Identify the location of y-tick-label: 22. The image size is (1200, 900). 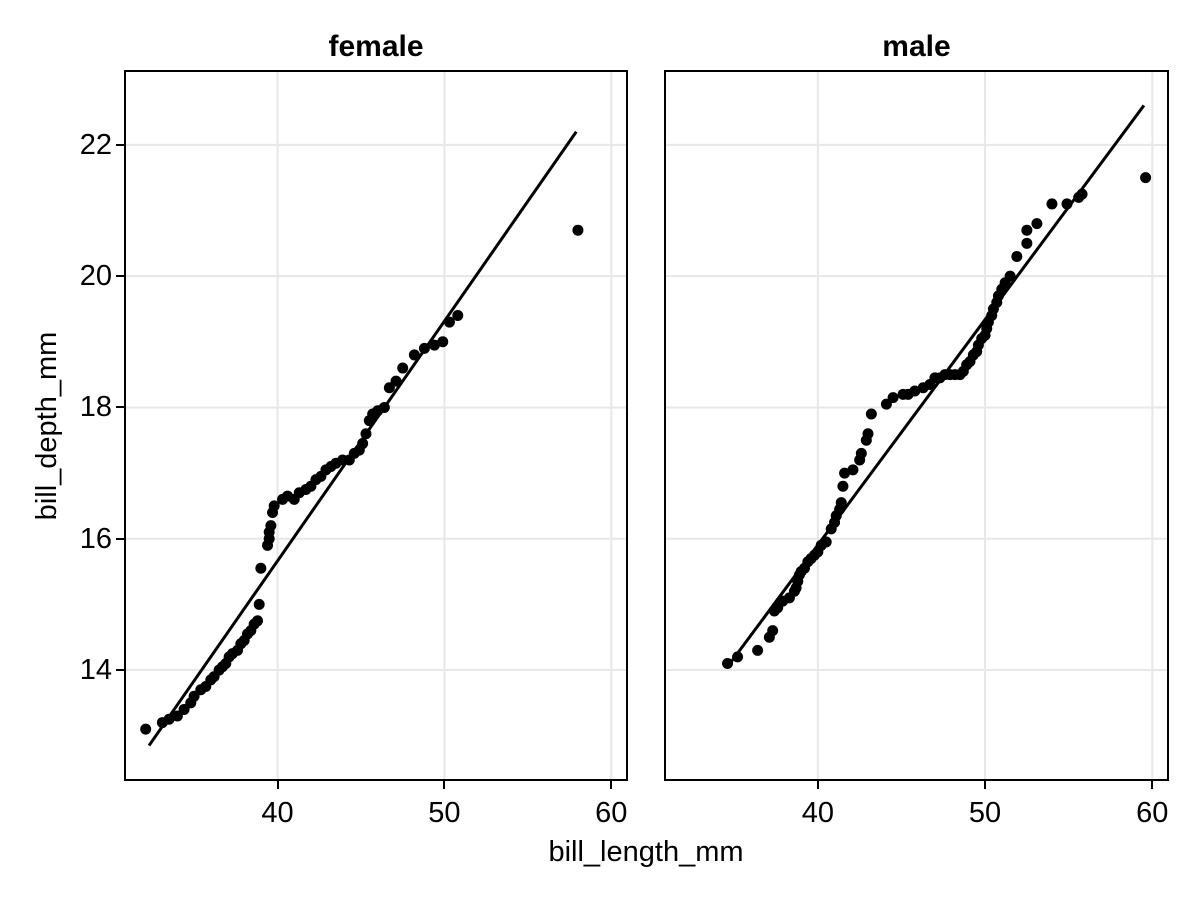
(95, 144).